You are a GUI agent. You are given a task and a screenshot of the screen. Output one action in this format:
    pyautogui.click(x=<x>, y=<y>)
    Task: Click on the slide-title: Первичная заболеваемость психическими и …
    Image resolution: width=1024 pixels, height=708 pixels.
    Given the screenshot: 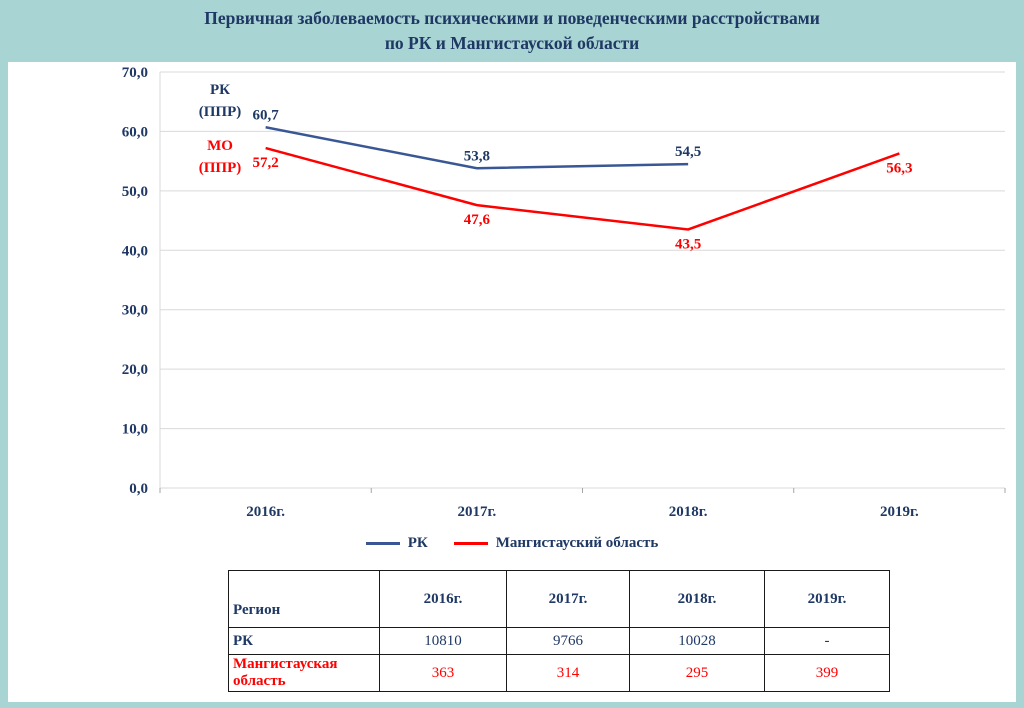 What is the action you would take?
    pyautogui.click(x=512, y=31)
    